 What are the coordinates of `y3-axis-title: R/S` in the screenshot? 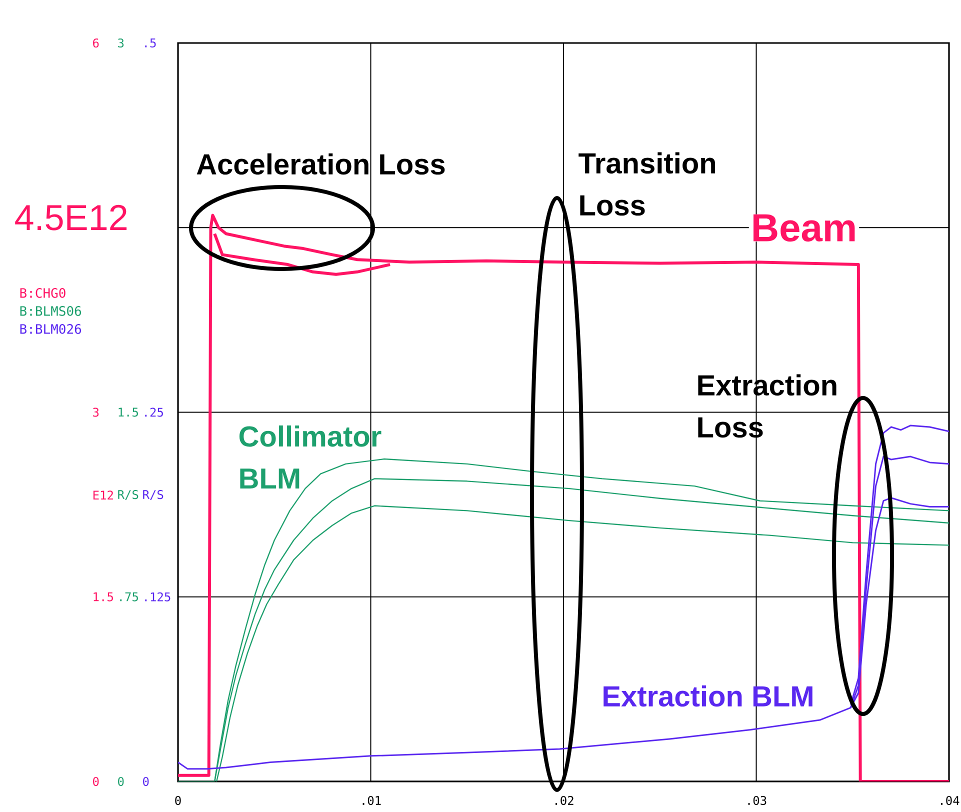 It's located at (153, 495).